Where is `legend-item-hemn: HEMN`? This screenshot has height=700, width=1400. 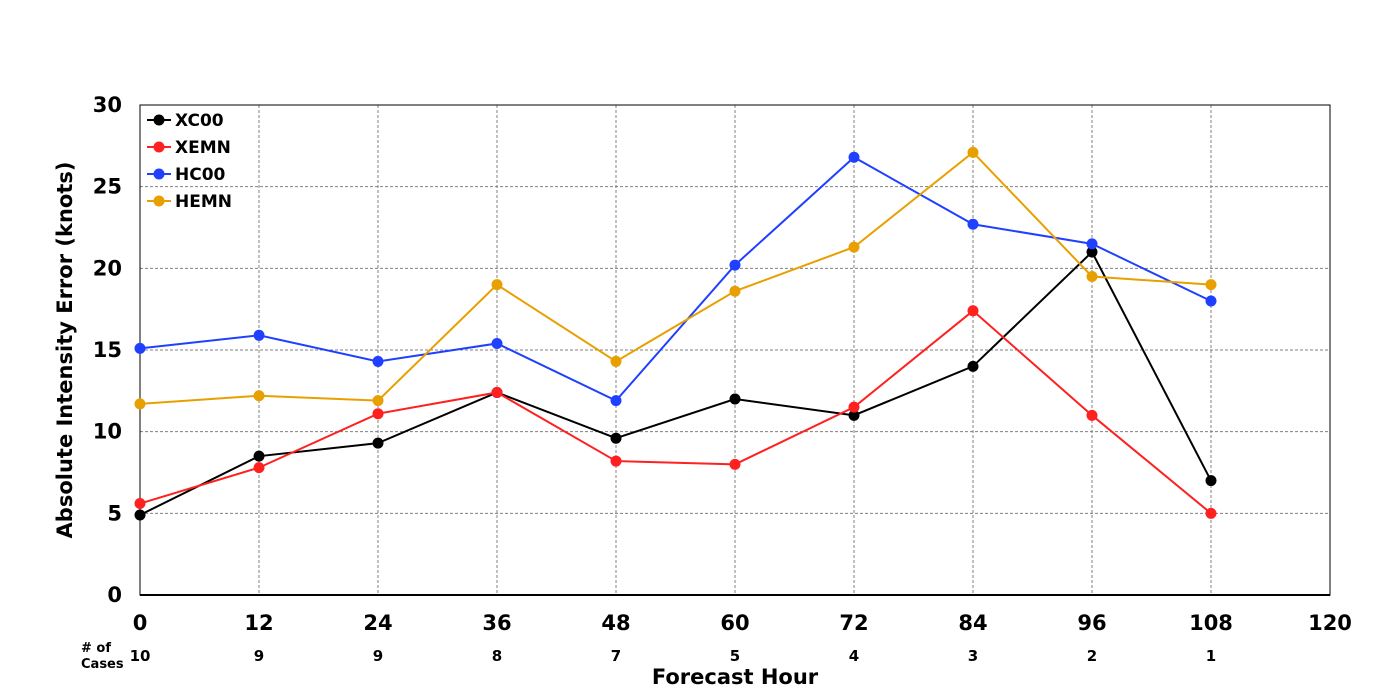
legend-item-hemn: HEMN is located at coordinates (189, 202).